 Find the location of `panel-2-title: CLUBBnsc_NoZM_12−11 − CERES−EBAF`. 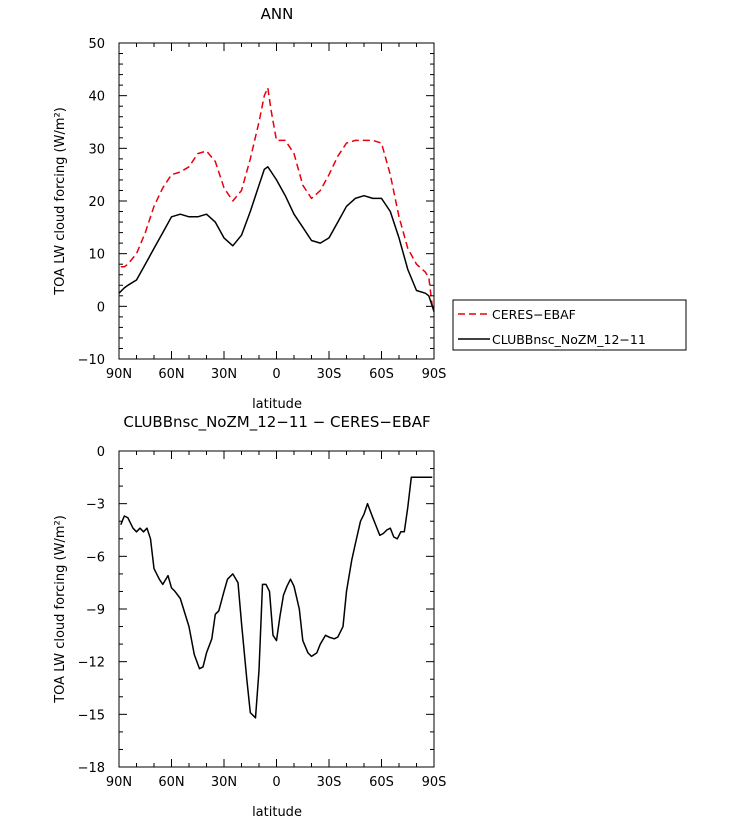

panel-2-title: CLUBBnsc_NoZM_12−11 − CERES−EBAF is located at coordinates (276, 422).